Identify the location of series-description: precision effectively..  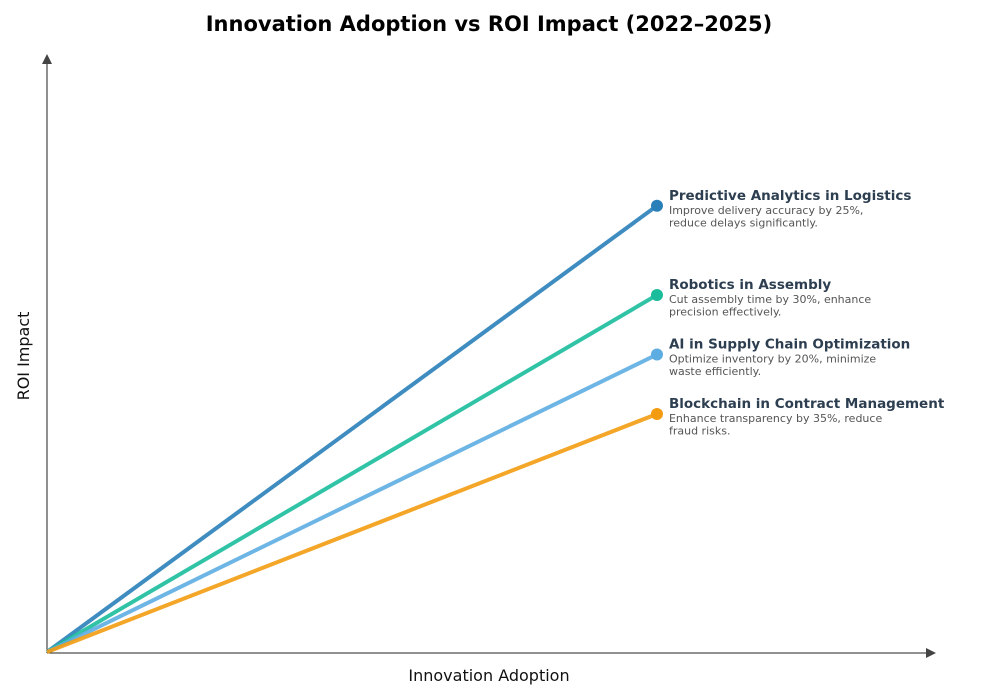
(725, 312).